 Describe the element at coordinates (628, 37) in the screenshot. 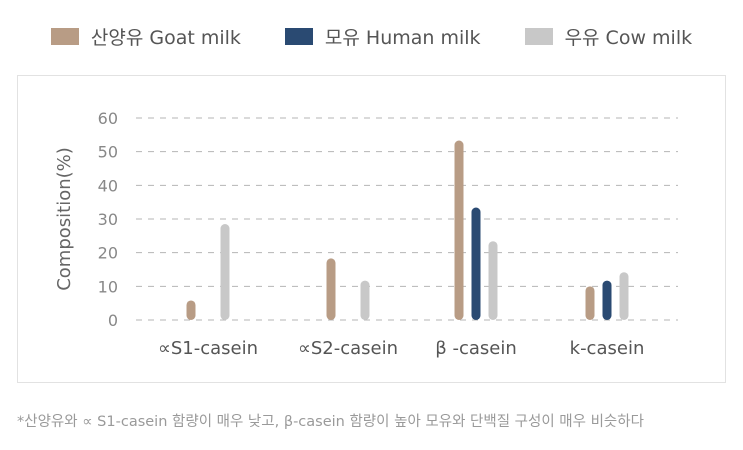

I see `legend-label-cow-milk: 우유 Cow milk` at that location.